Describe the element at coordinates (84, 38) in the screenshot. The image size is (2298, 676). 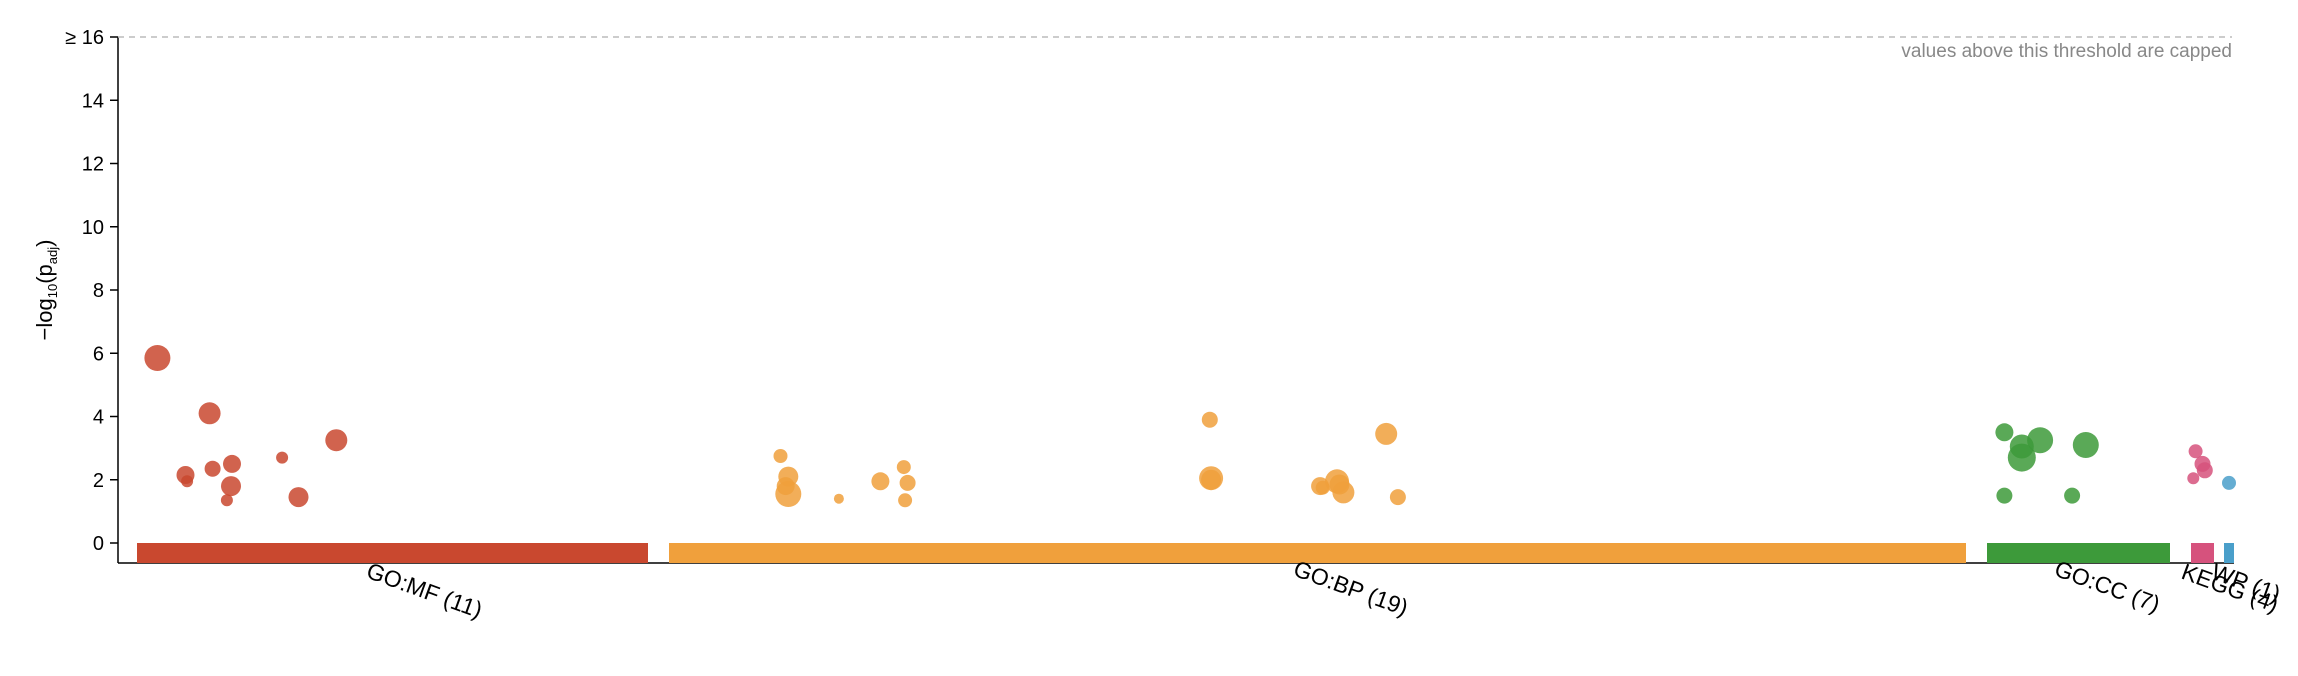
I see `y-tick-label: ≥ 16` at that location.